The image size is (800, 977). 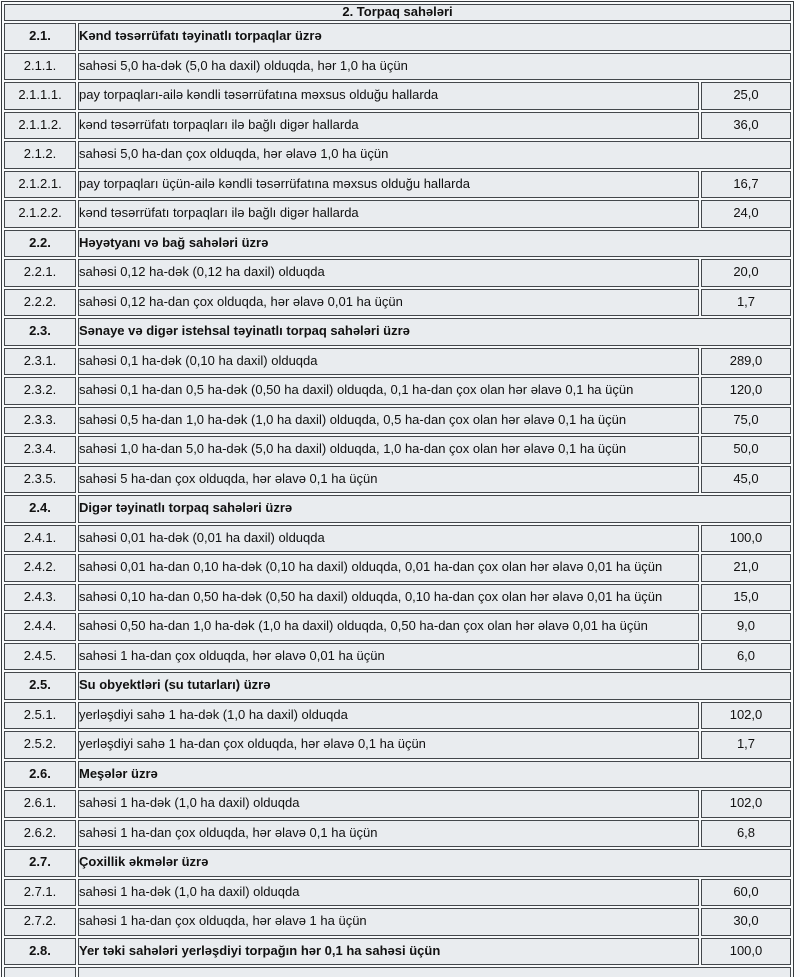 I want to click on section-row: 2.5. Su obyektləri (su tutarları) üzrə, so click(x=397, y=686).